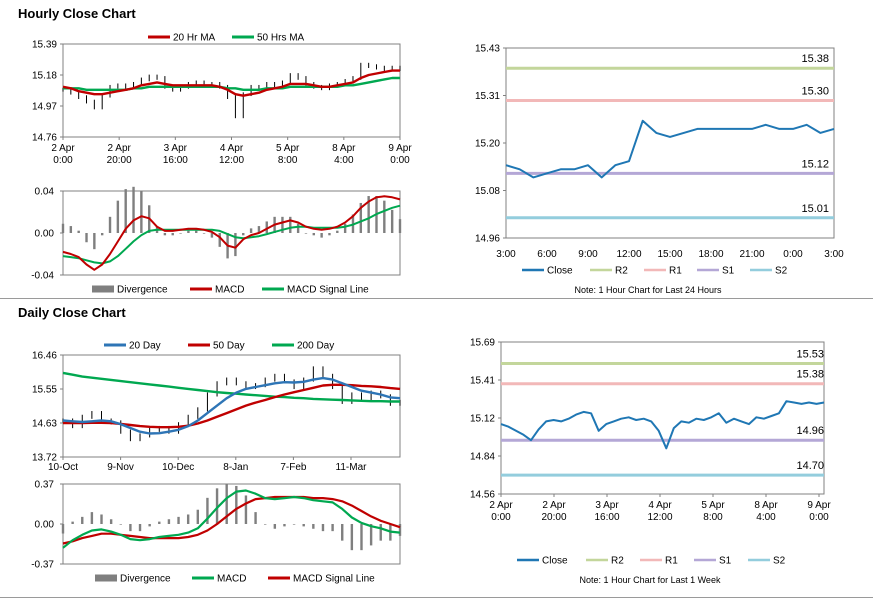 This screenshot has width=873, height=601. What do you see at coordinates (669, 254) in the screenshot?
I see `hourly-levels-x-tick-label: 15:00` at bounding box center [669, 254].